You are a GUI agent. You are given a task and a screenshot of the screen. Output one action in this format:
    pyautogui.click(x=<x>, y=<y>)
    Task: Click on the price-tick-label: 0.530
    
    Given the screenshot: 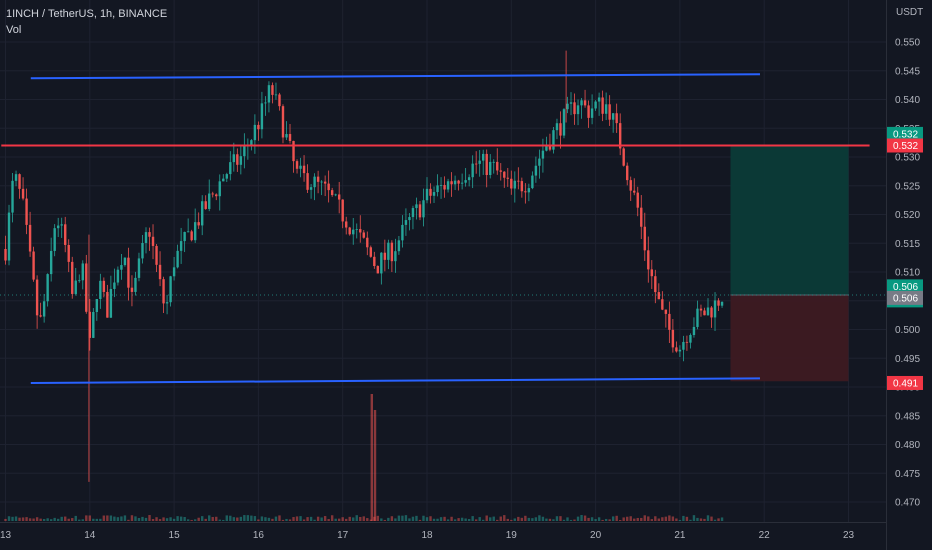 What is the action you would take?
    pyautogui.click(x=907, y=158)
    